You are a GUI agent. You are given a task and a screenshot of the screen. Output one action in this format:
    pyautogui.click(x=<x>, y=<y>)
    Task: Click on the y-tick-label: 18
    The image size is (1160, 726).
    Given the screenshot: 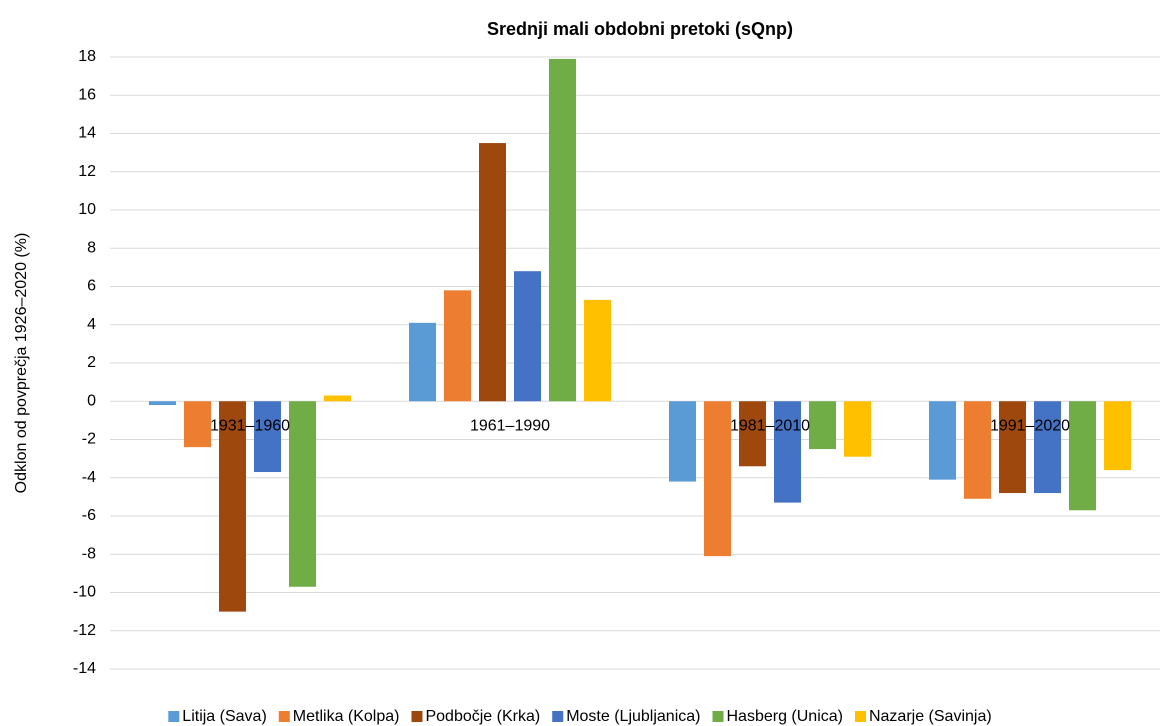 What is the action you would take?
    pyautogui.click(x=87, y=56)
    